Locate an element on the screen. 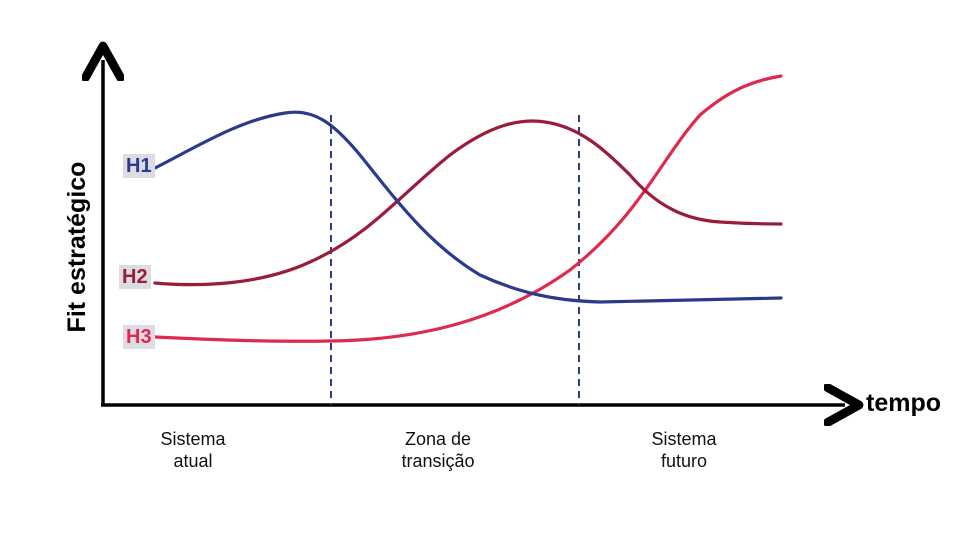 This screenshot has height=551, width=980. h1-label: H1 is located at coordinates (139, 166).